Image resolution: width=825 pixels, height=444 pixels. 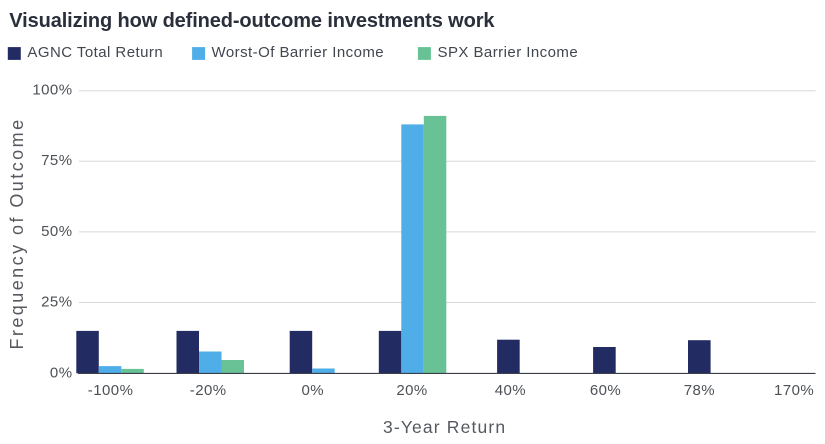 I want to click on svg-text: -20%, so click(x=208, y=390).